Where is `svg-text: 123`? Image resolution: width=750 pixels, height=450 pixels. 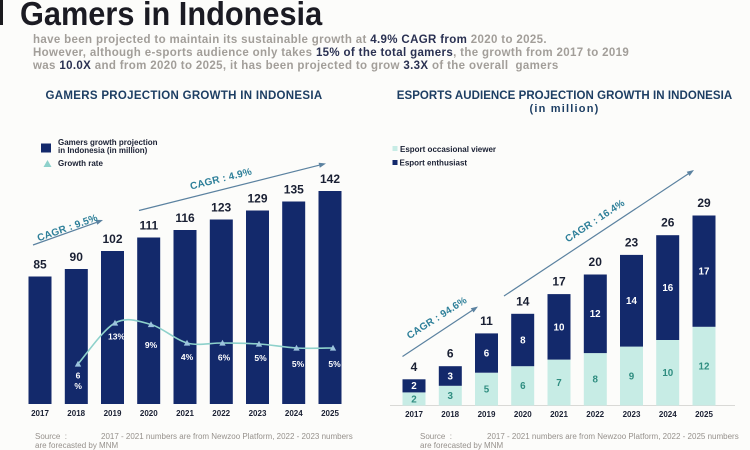
svg-text: 123 is located at coordinates (221, 208).